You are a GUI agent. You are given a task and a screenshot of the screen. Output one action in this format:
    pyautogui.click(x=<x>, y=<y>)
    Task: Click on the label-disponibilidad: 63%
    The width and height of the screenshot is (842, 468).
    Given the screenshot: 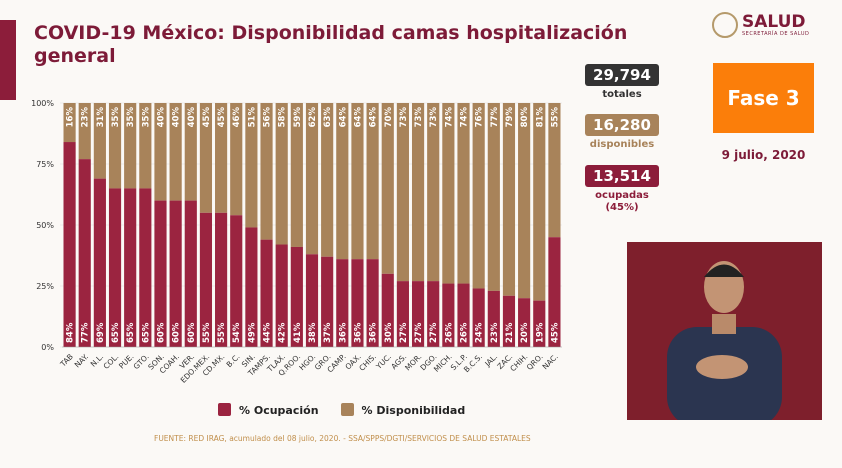 What is the action you would take?
    pyautogui.click(x=328, y=117)
    